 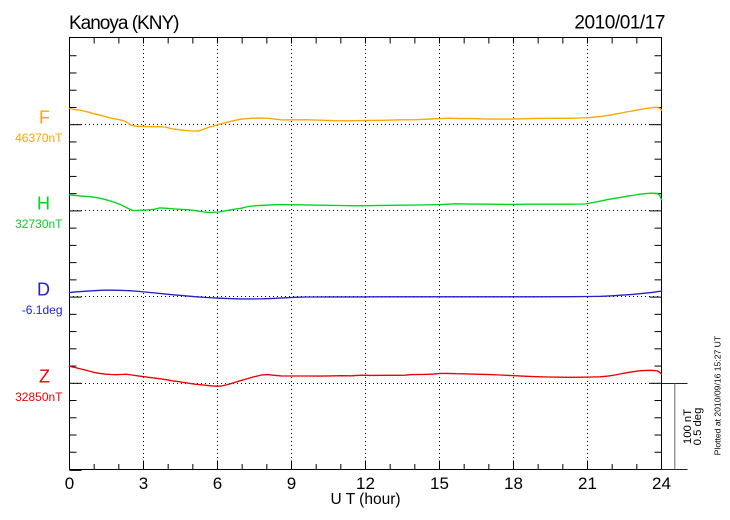 I want to click on svg-text: 32850nT, so click(x=39, y=397).